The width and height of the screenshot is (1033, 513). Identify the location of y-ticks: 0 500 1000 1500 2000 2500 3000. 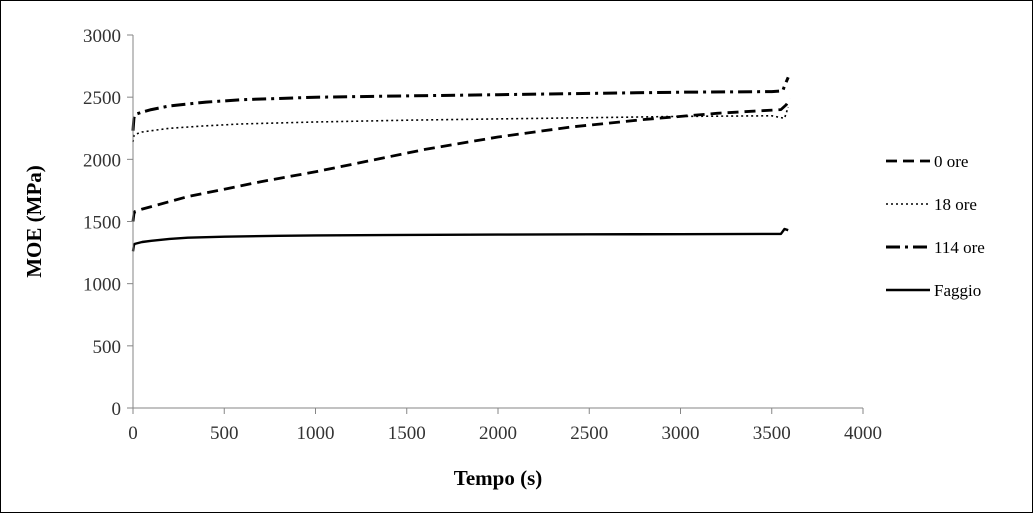
(108, 223).